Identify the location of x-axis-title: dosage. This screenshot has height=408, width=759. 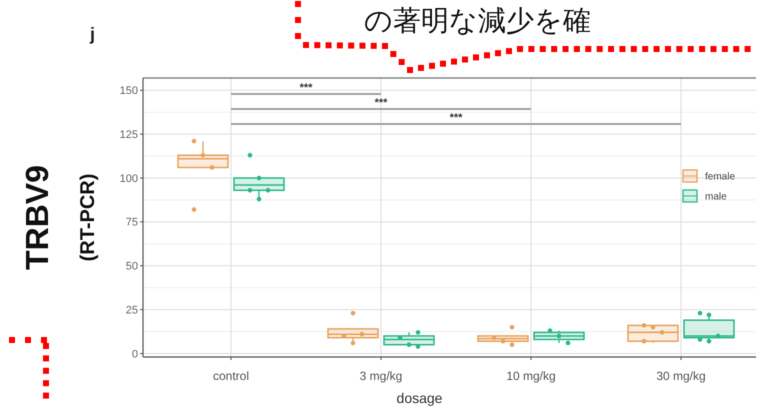
(419, 398).